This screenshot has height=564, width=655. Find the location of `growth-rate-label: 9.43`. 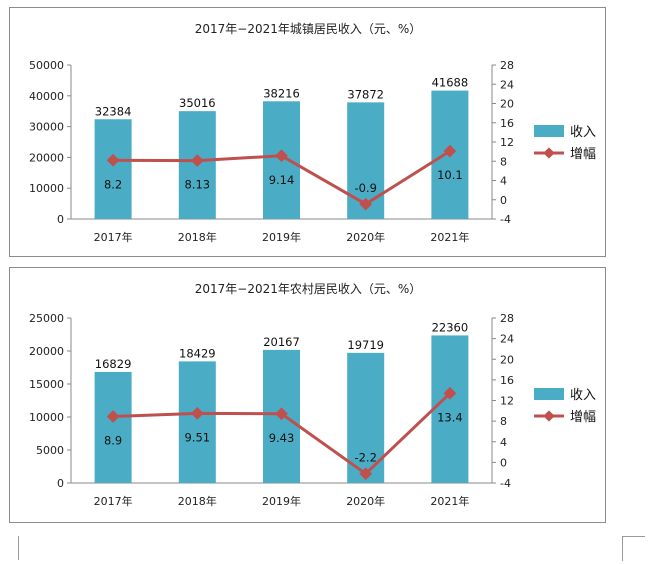

growth-rate-label: 9.43 is located at coordinates (282, 438).